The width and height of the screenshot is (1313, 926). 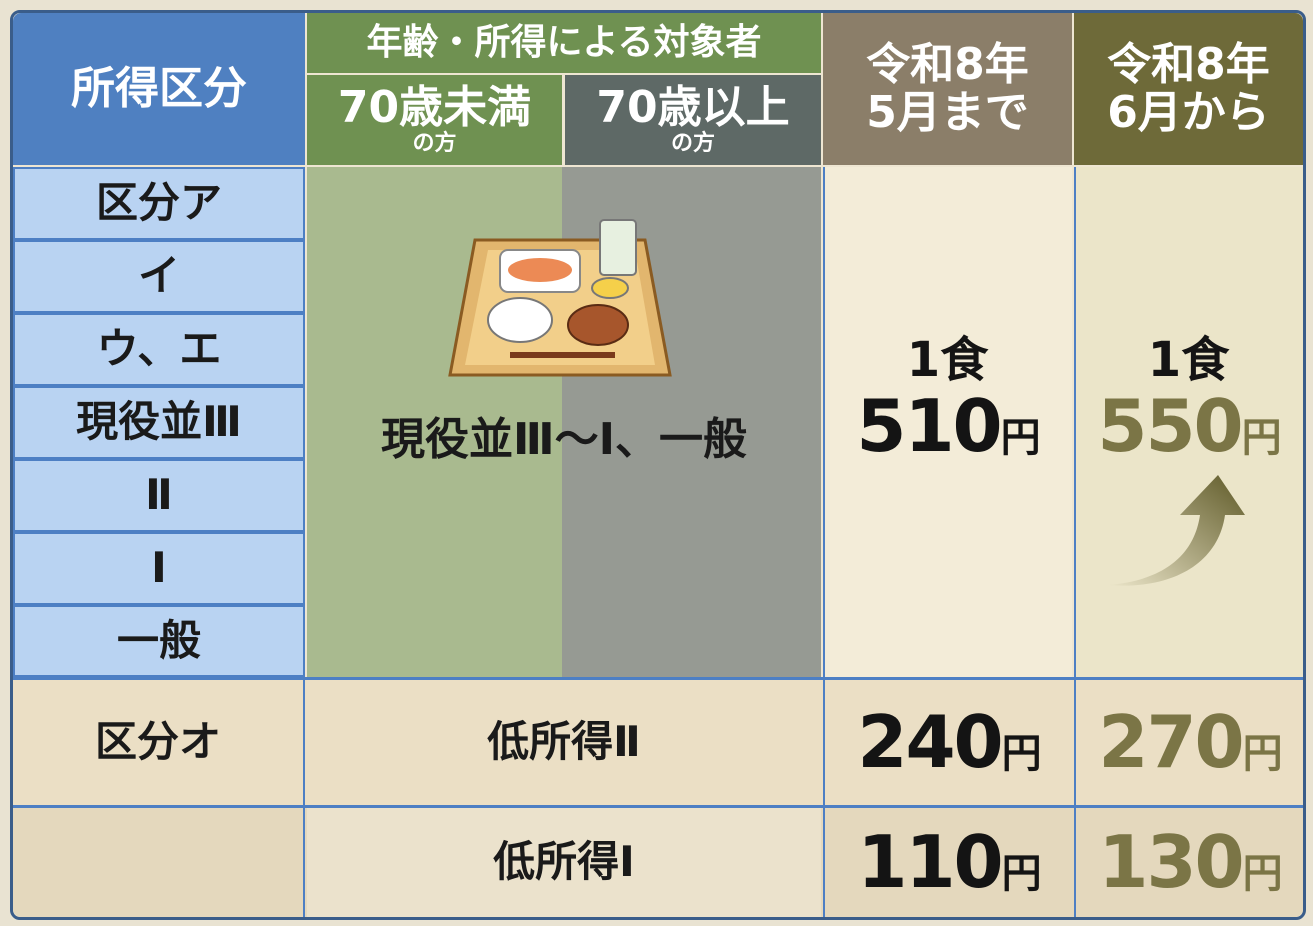 I want to click on header-cell: 所得区分, so click(x=159, y=89).